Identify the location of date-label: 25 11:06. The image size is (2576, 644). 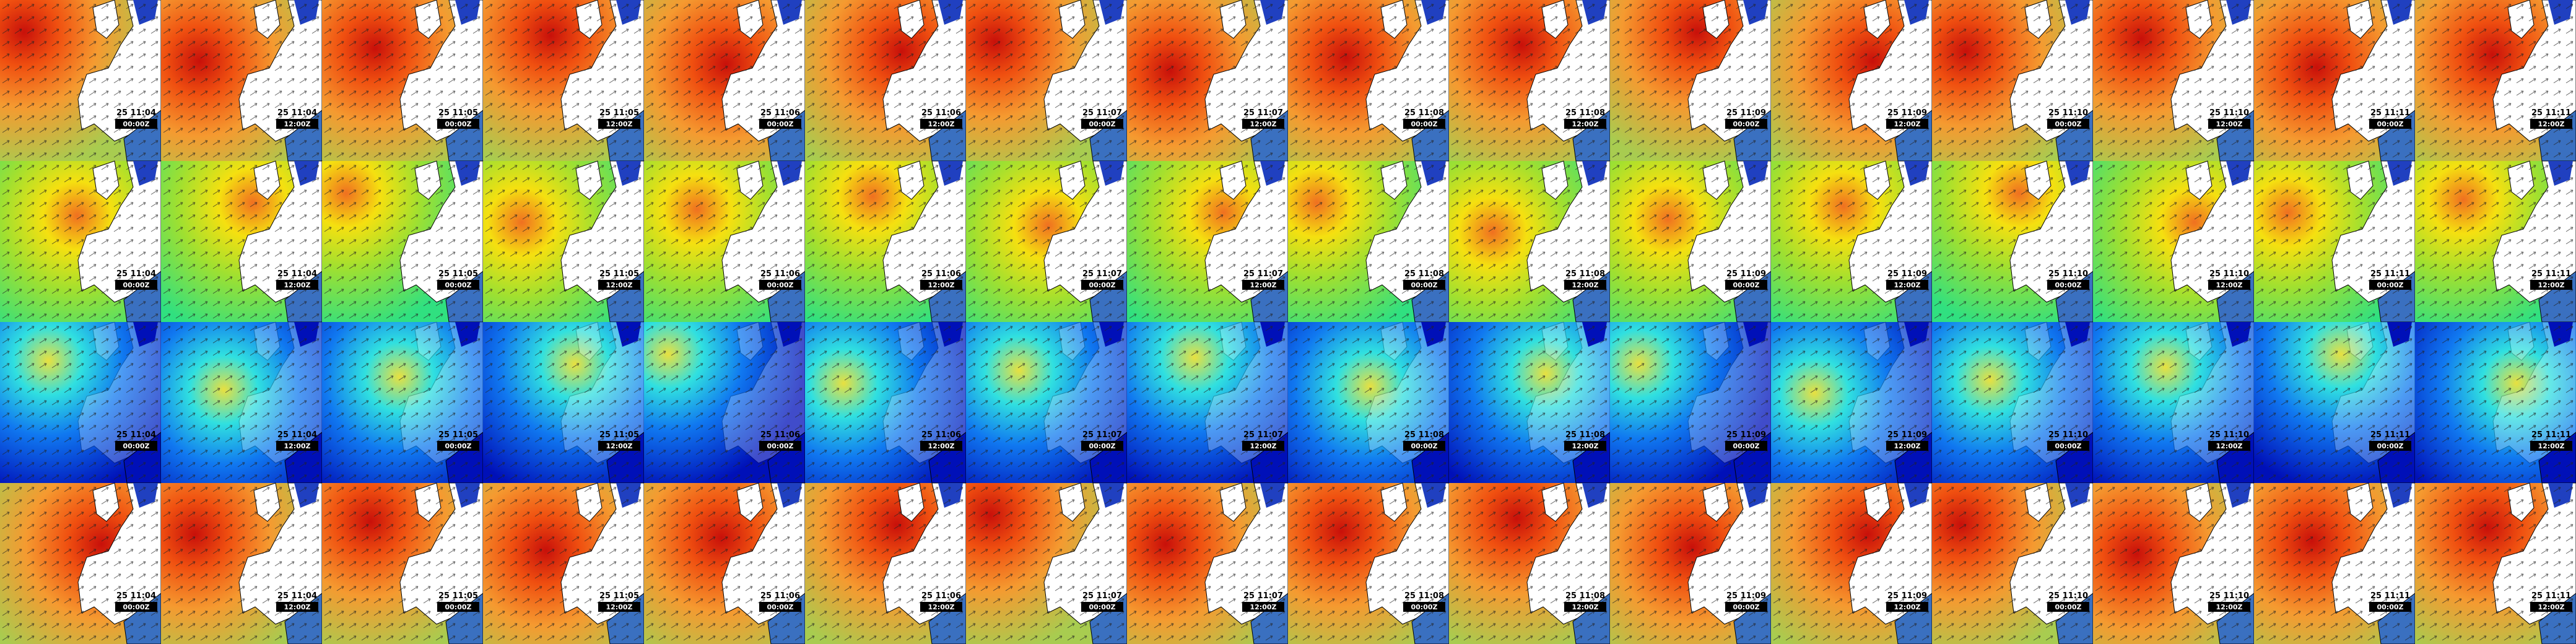
(941, 435).